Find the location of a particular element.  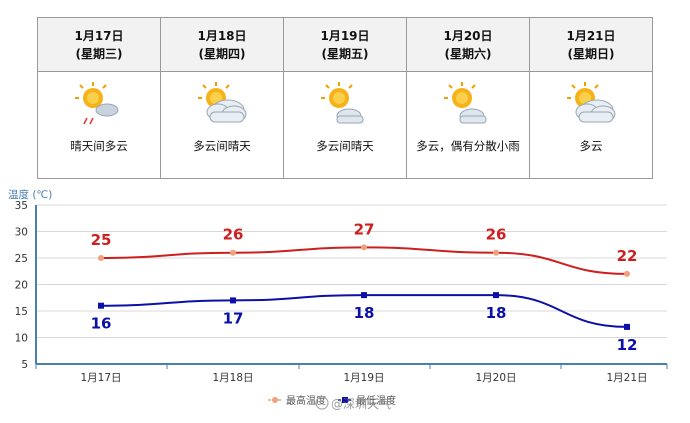

watermark-text: @深圳天气 is located at coordinates (361, 403).